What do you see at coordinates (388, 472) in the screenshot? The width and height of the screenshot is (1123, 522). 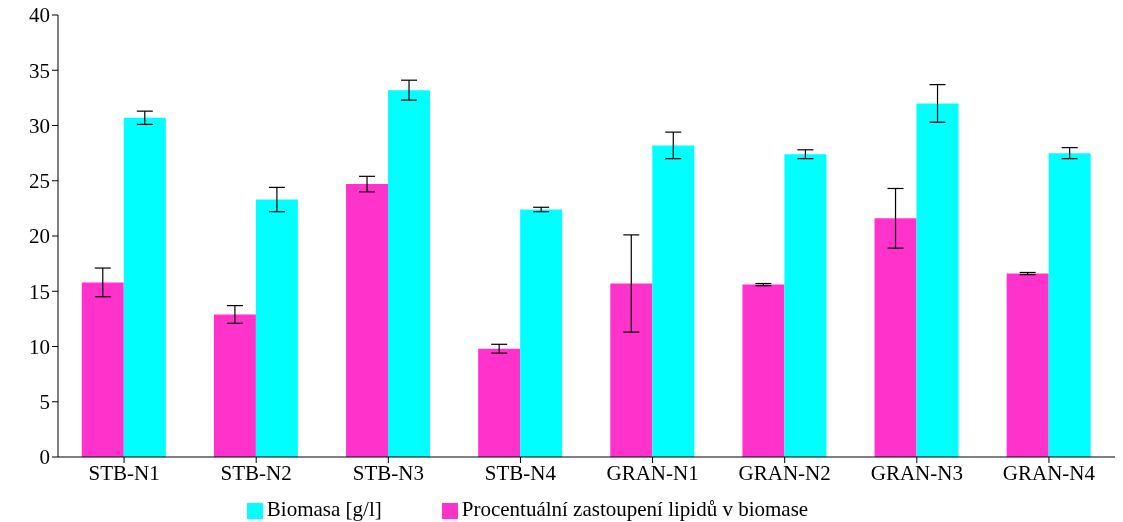 I see `x-tick-label: STB-N3` at bounding box center [388, 472].